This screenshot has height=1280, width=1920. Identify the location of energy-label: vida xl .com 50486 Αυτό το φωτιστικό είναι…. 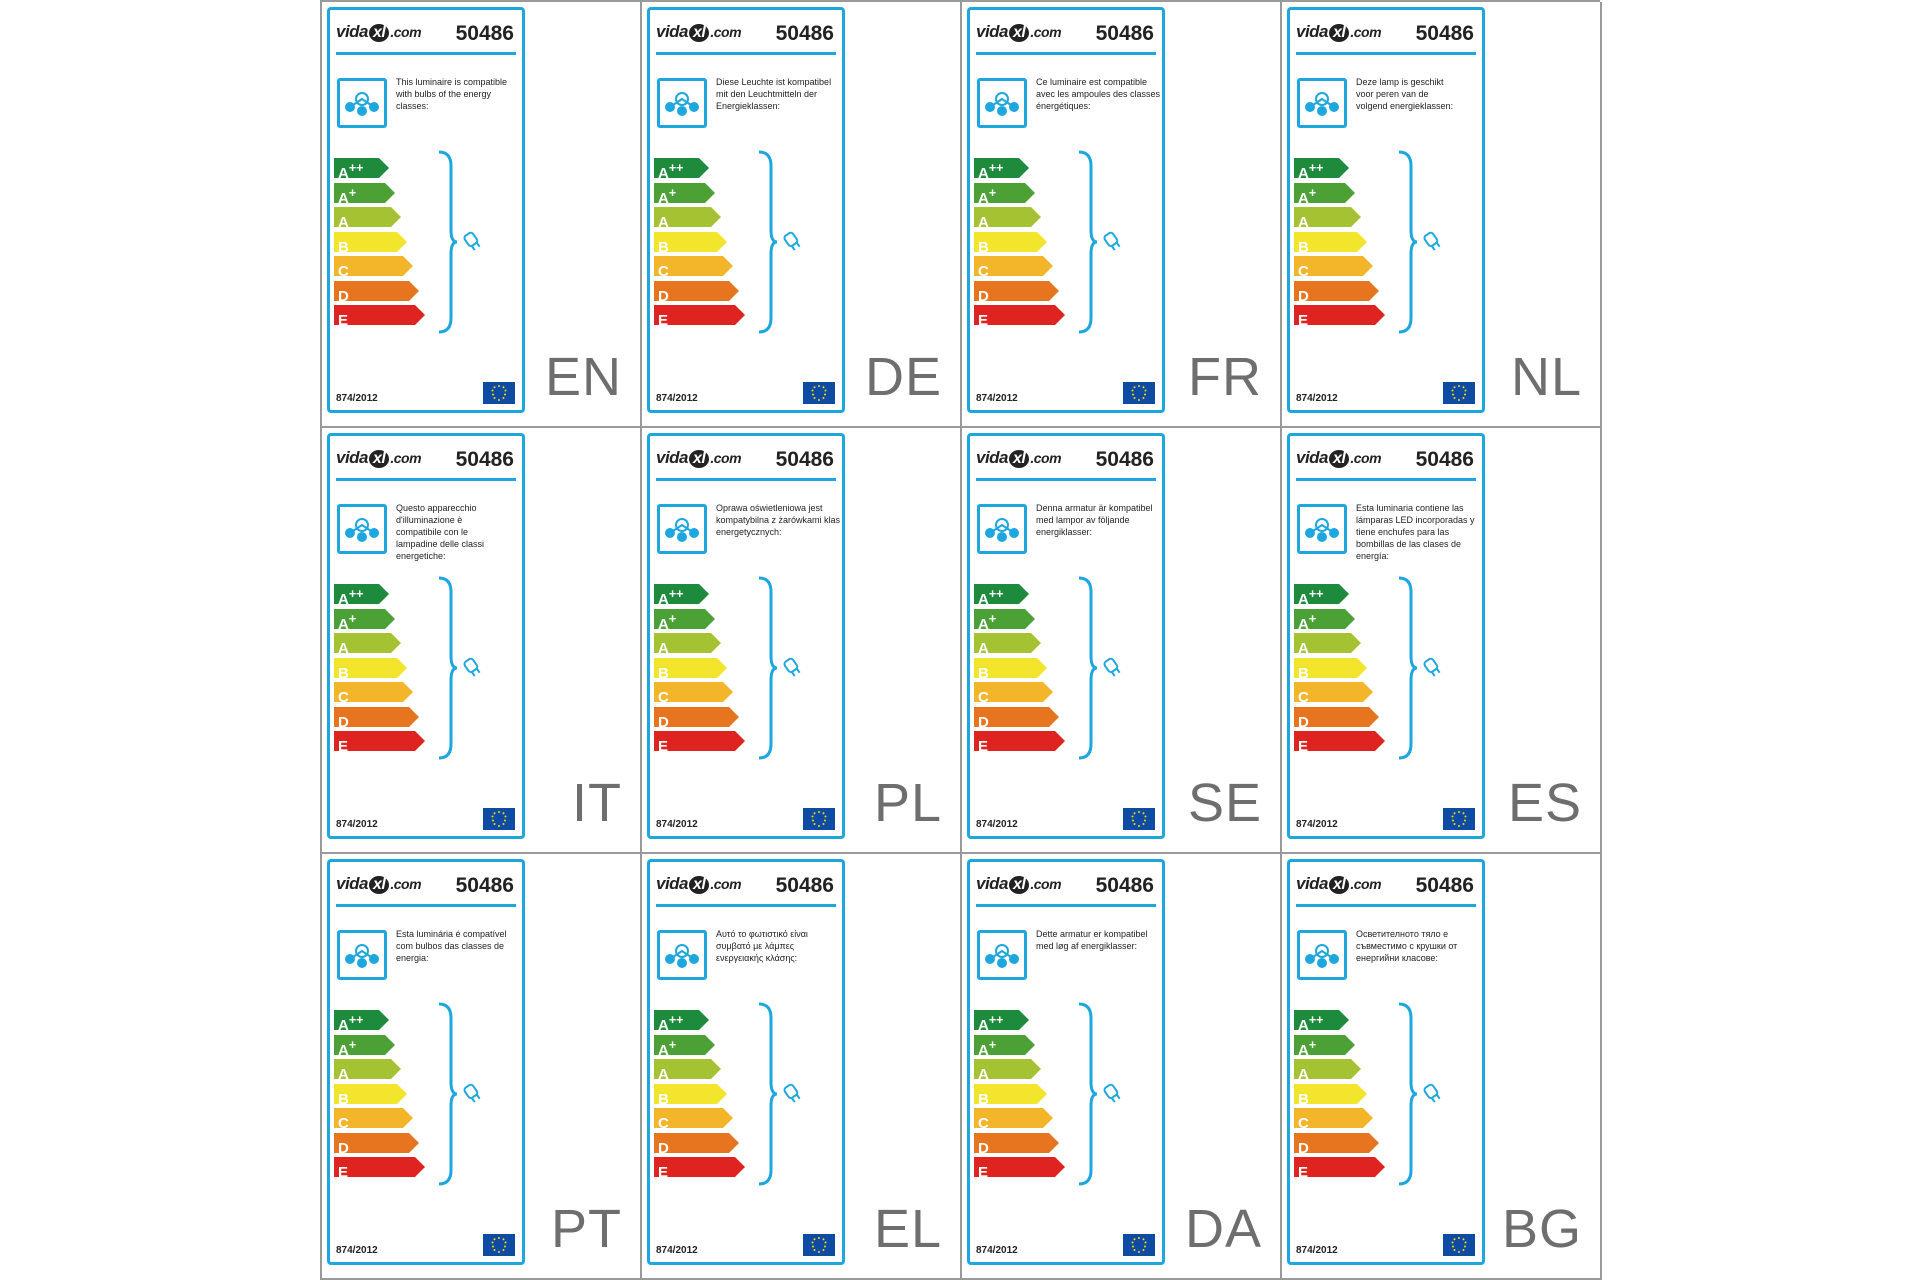
(746, 1062).